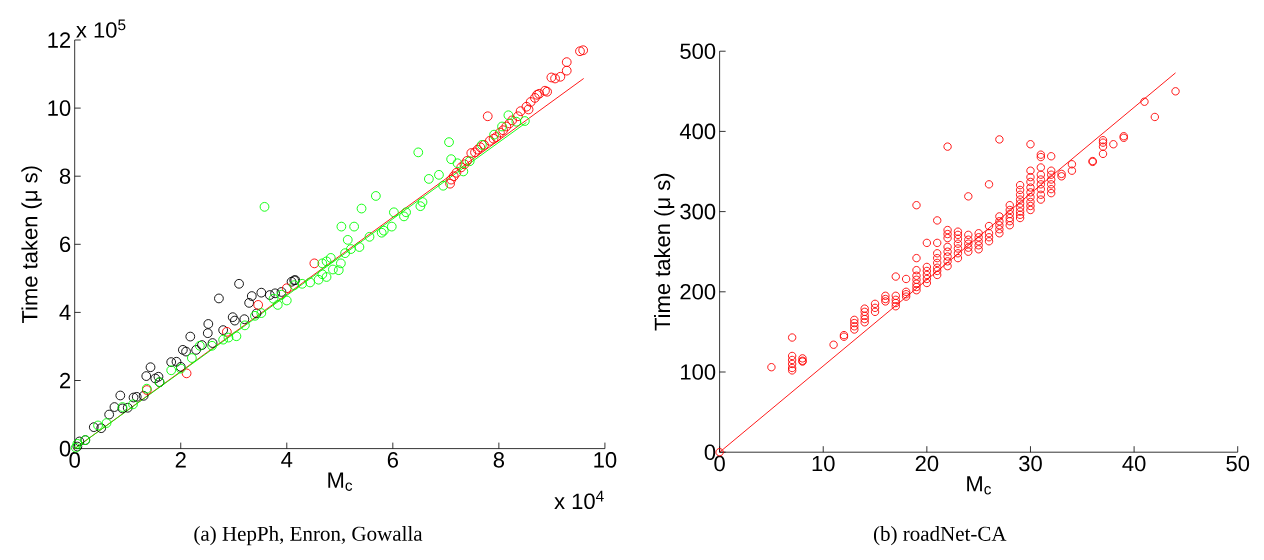  What do you see at coordinates (1238, 463) in the screenshot?
I see `x-tick-label: 50` at bounding box center [1238, 463].